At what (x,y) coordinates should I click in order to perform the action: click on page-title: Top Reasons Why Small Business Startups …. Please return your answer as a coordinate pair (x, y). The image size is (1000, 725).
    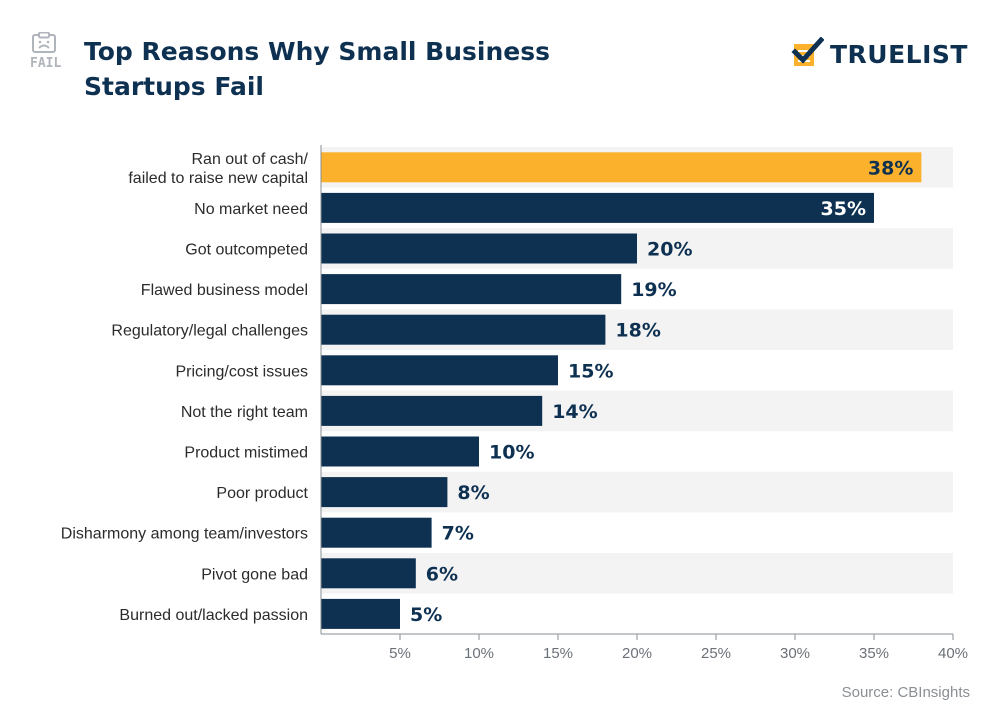
    Looking at the image, I should click on (384, 69).